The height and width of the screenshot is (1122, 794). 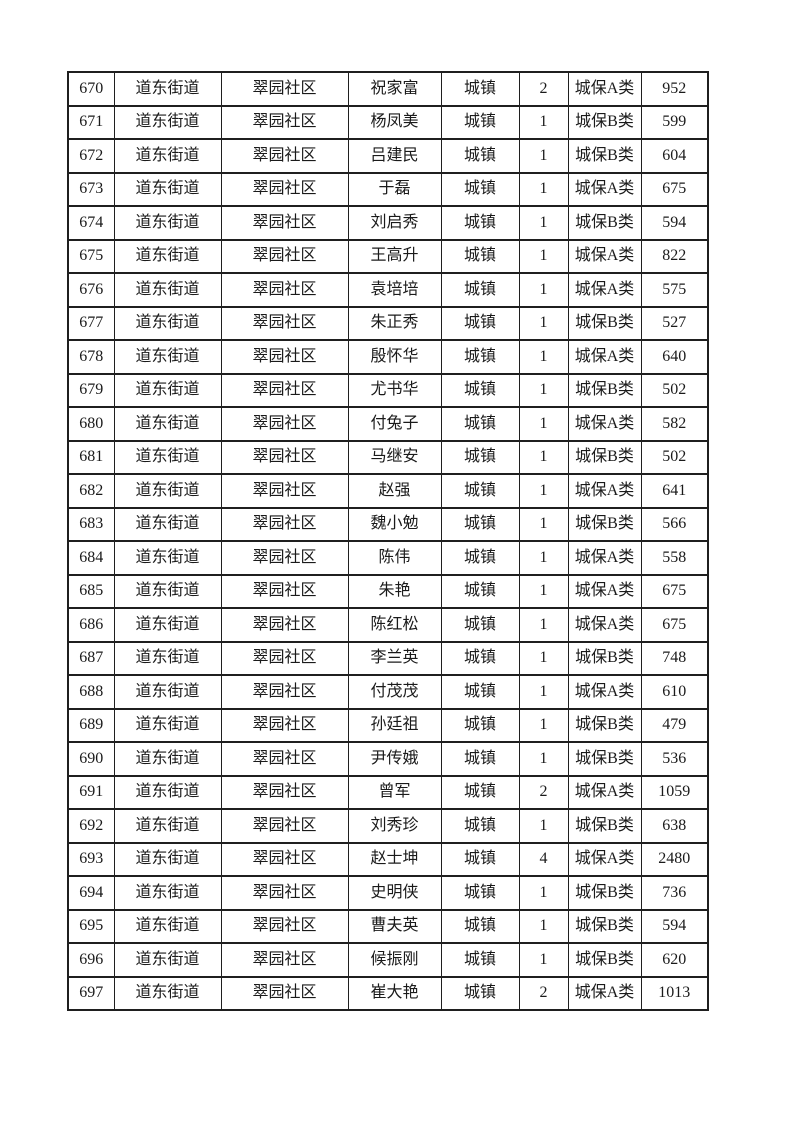 What do you see at coordinates (394, 725) in the screenshot?
I see `cell-name: 孙廷祖` at bounding box center [394, 725].